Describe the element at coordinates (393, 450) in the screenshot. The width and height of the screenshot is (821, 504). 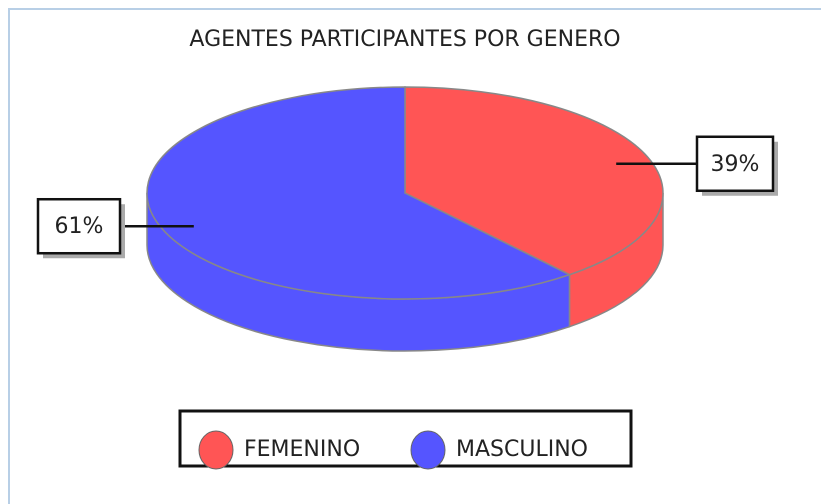
I see `legend-items: FEMENINO MASCULINO` at that location.